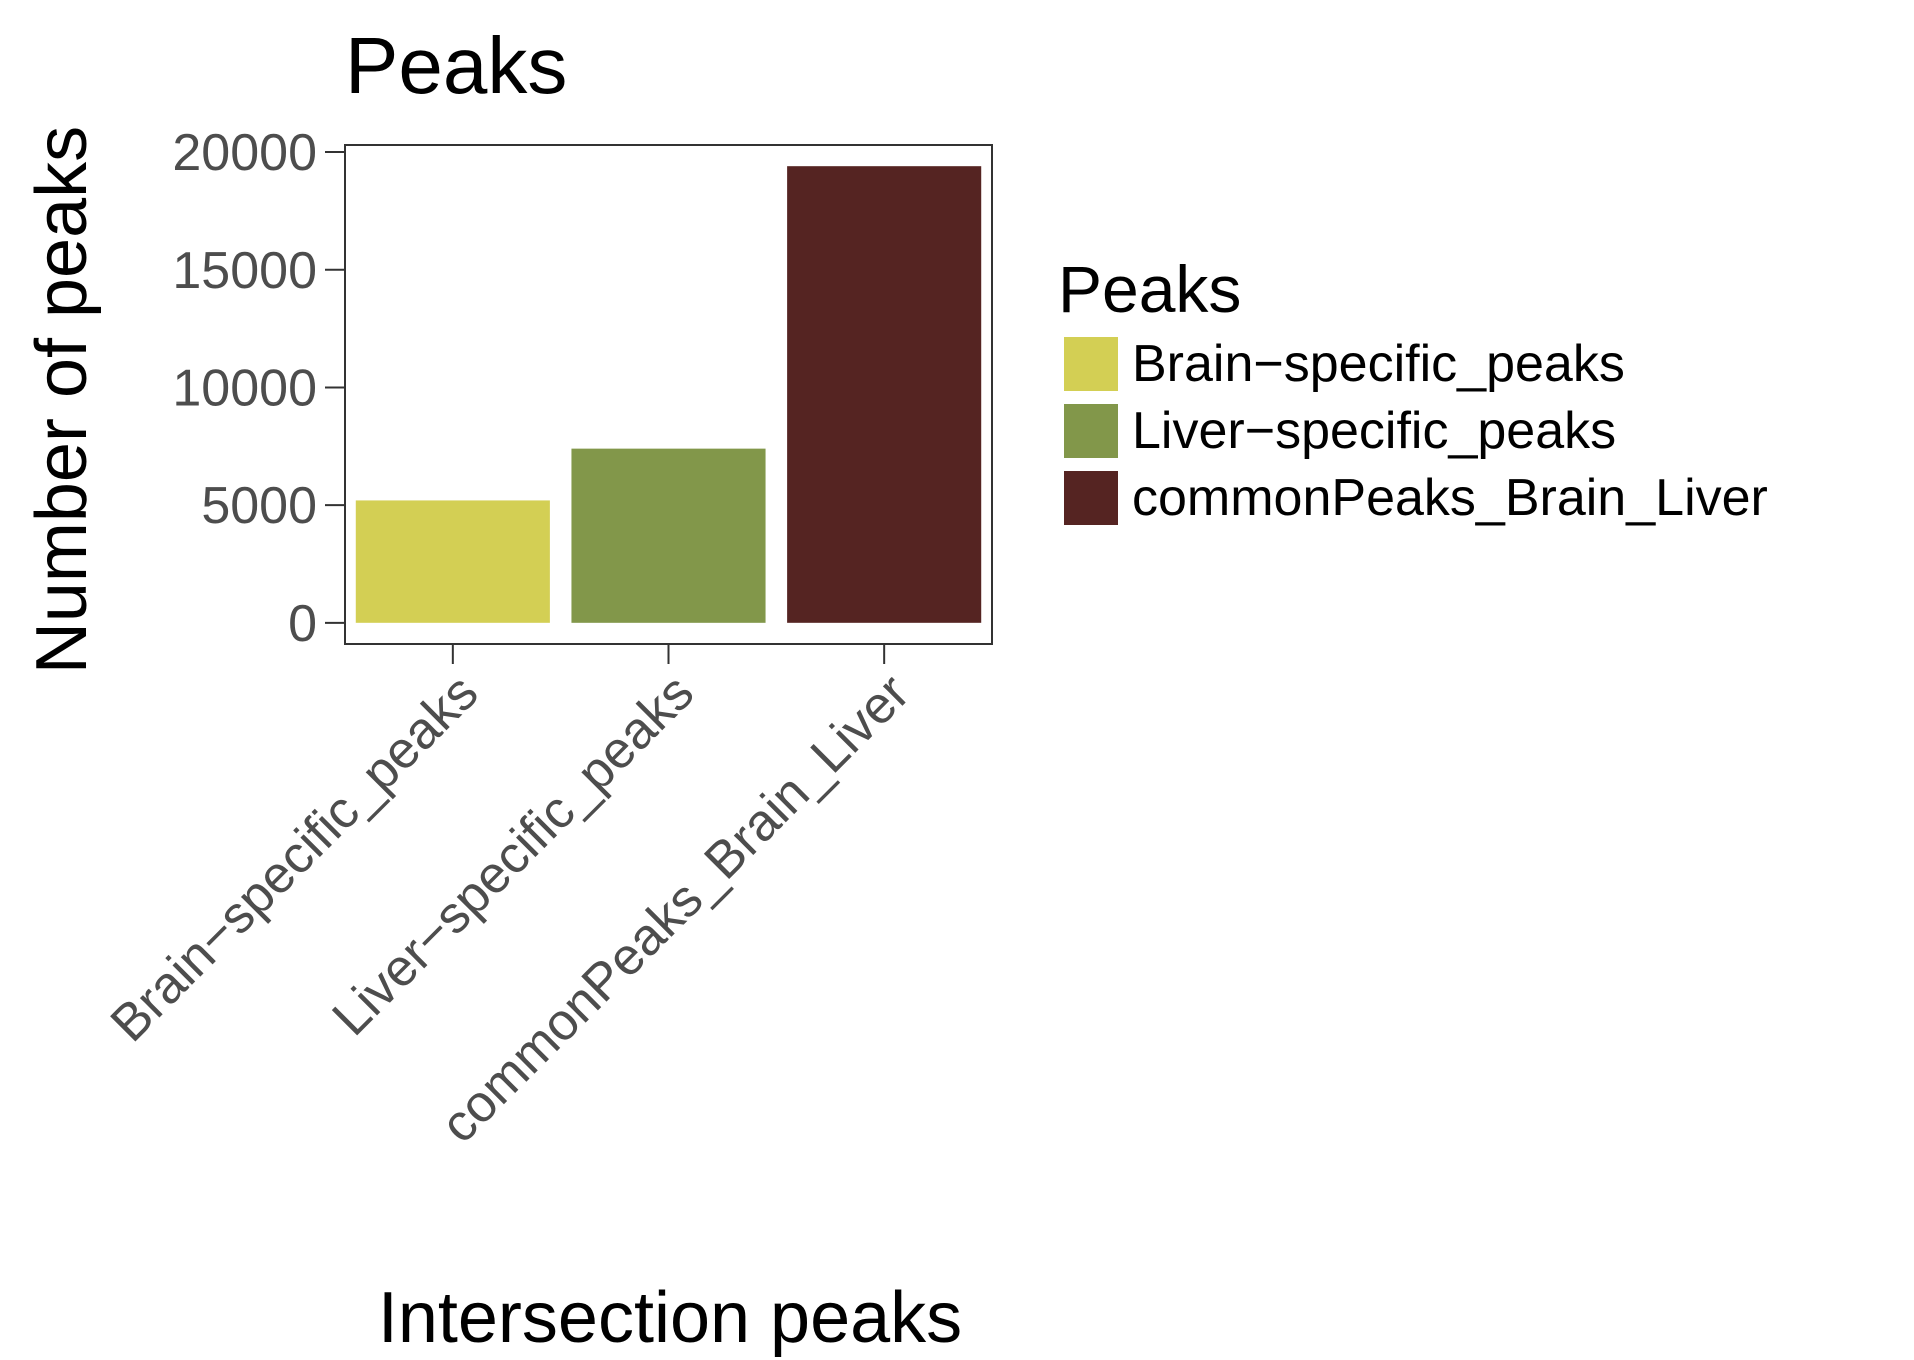  Describe the element at coordinates (244, 388) in the screenshot. I see `y-tick-label: 10000` at that location.